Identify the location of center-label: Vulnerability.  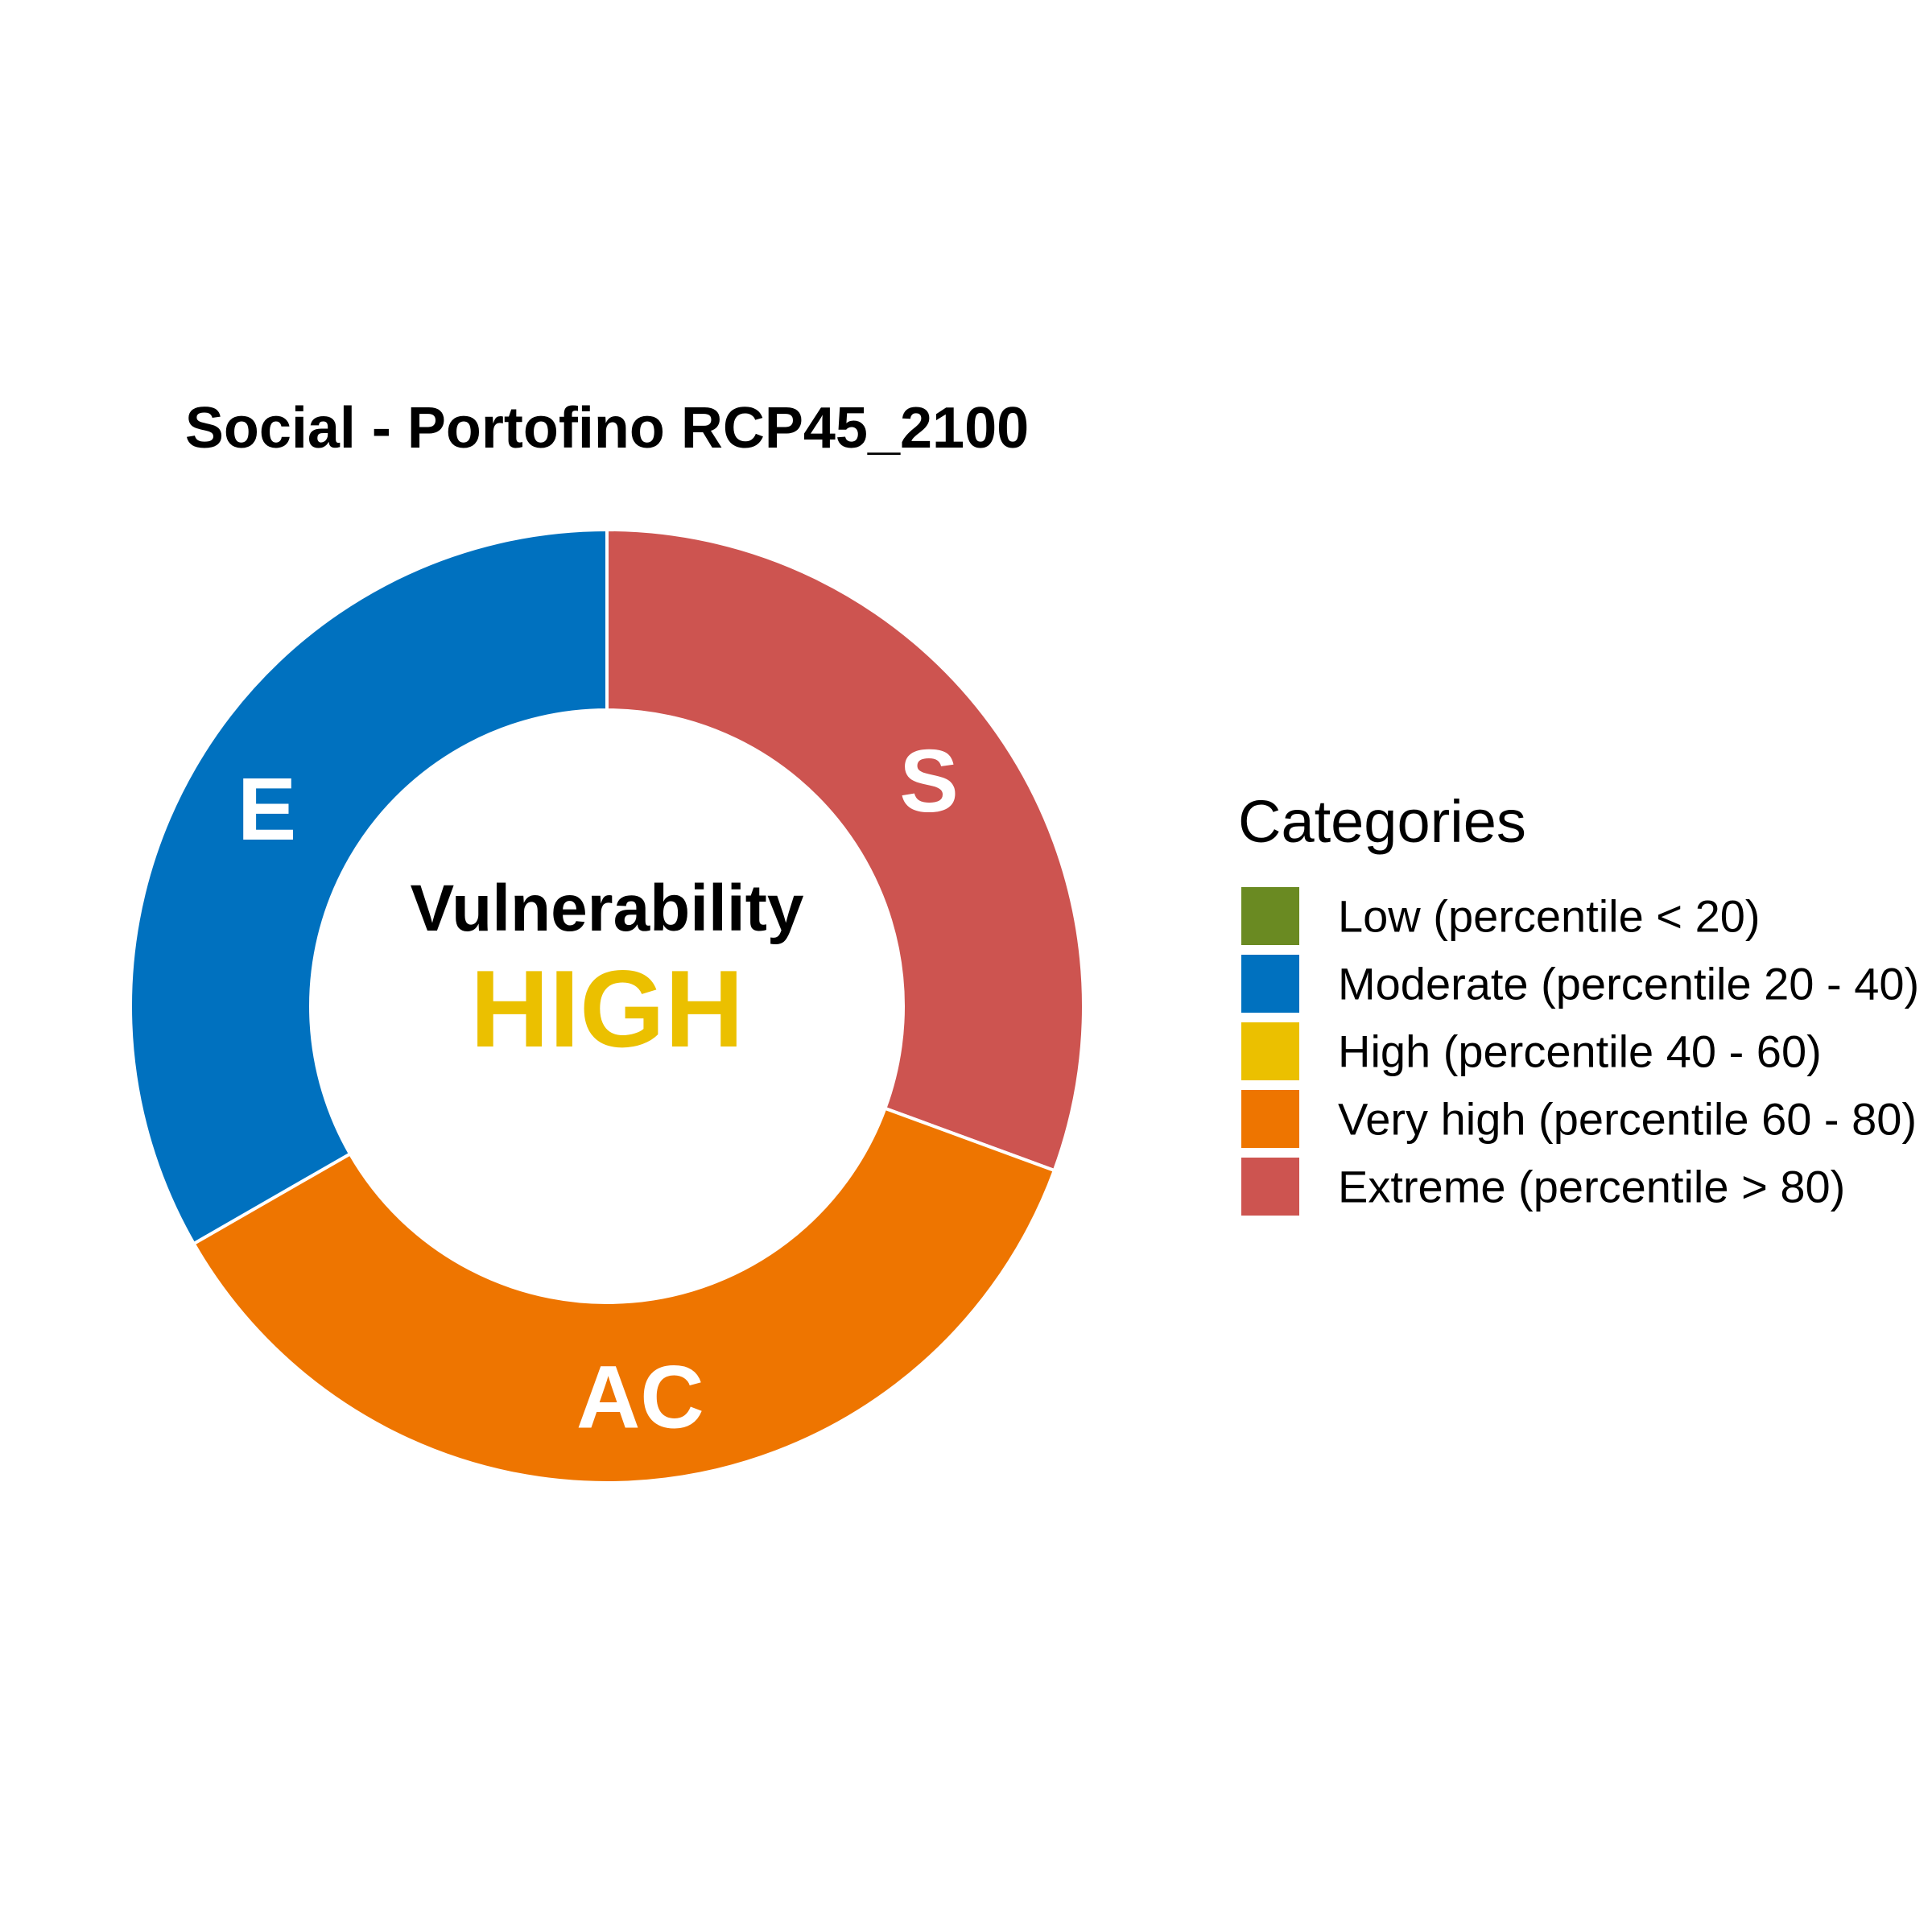
(606, 908).